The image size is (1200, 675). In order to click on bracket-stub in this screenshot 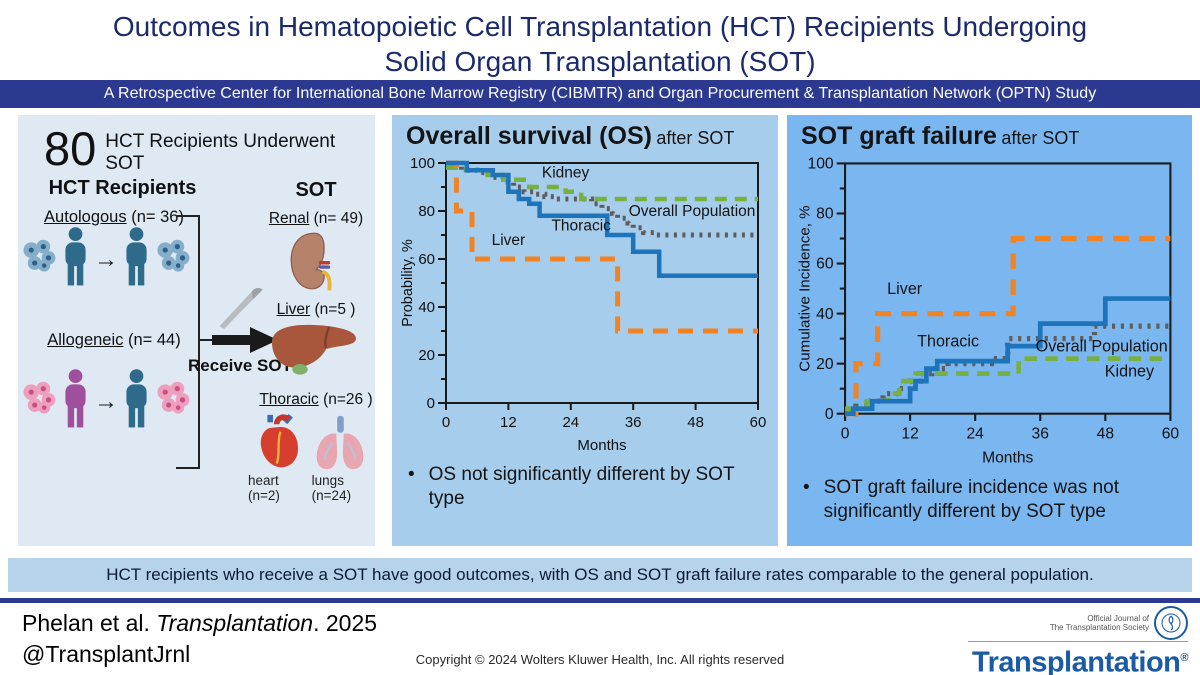, I will do `click(206, 340)`.